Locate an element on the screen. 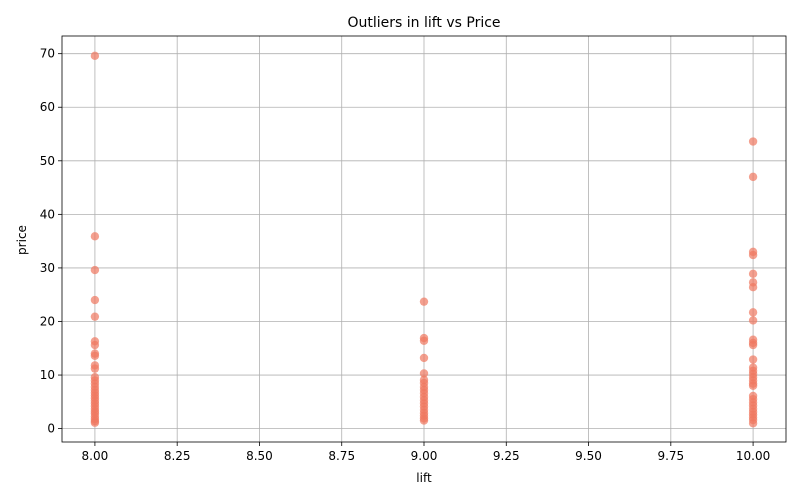 The height and width of the screenshot is (500, 800). y-tick-label: 0 is located at coordinates (51, 429).